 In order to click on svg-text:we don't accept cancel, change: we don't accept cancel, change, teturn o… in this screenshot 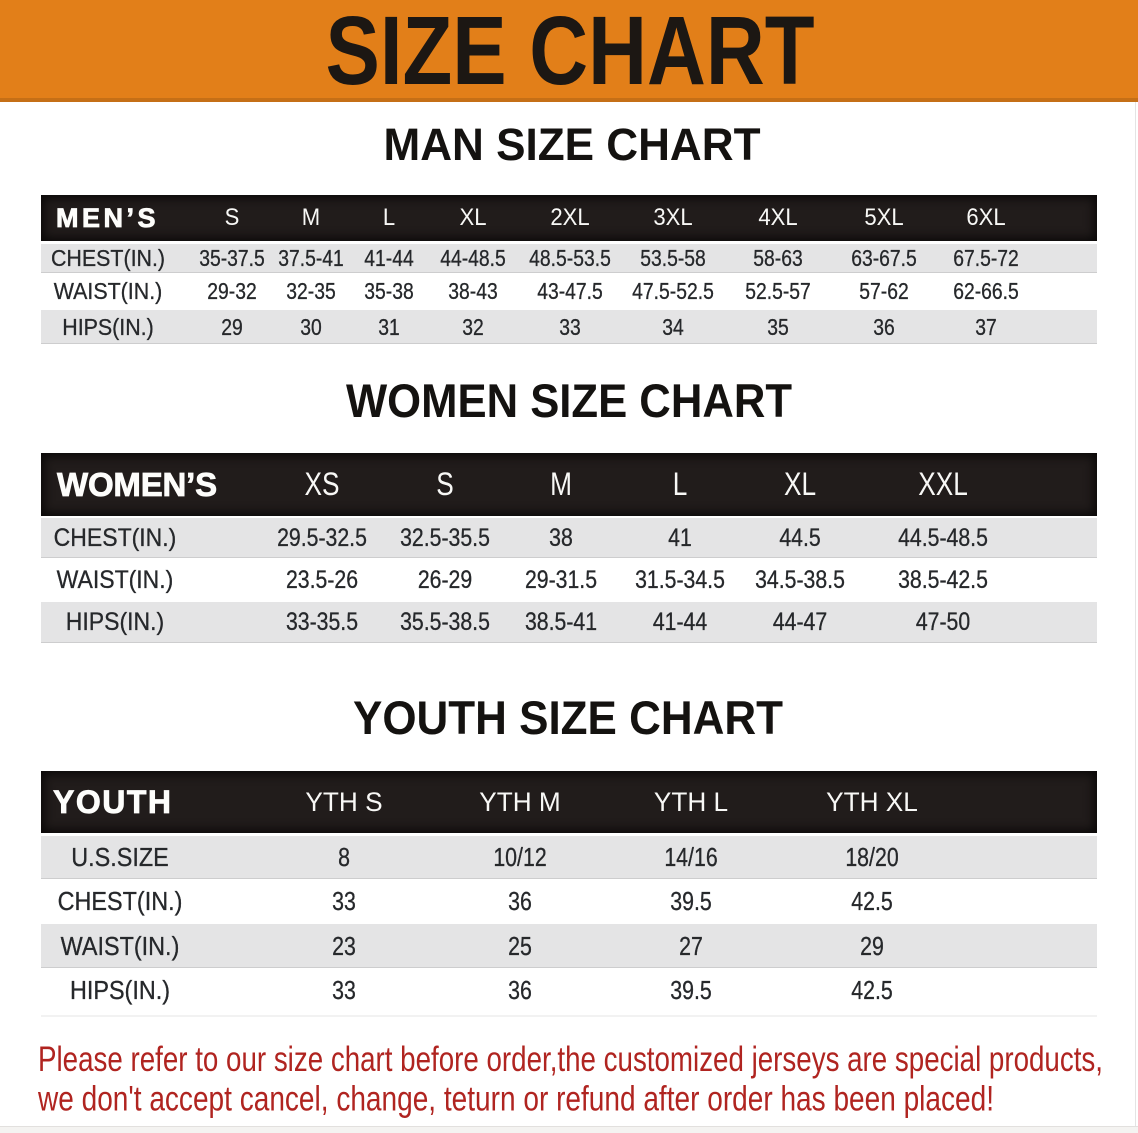, I will do `click(515, 1099)`.